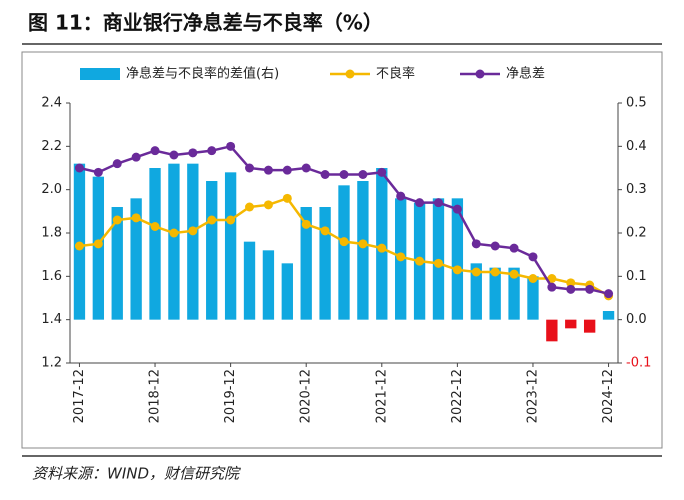  Describe the element at coordinates (51, 319) in the screenshot. I see `y-tick-label: 1.4` at that location.